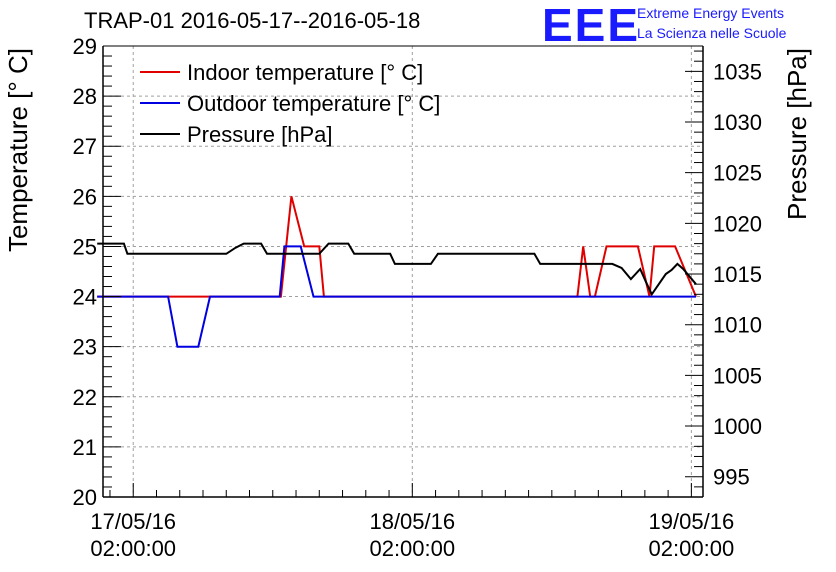  I want to click on chart-title: TRAP-01 2016-05-17--2016-05-18, so click(252, 20).